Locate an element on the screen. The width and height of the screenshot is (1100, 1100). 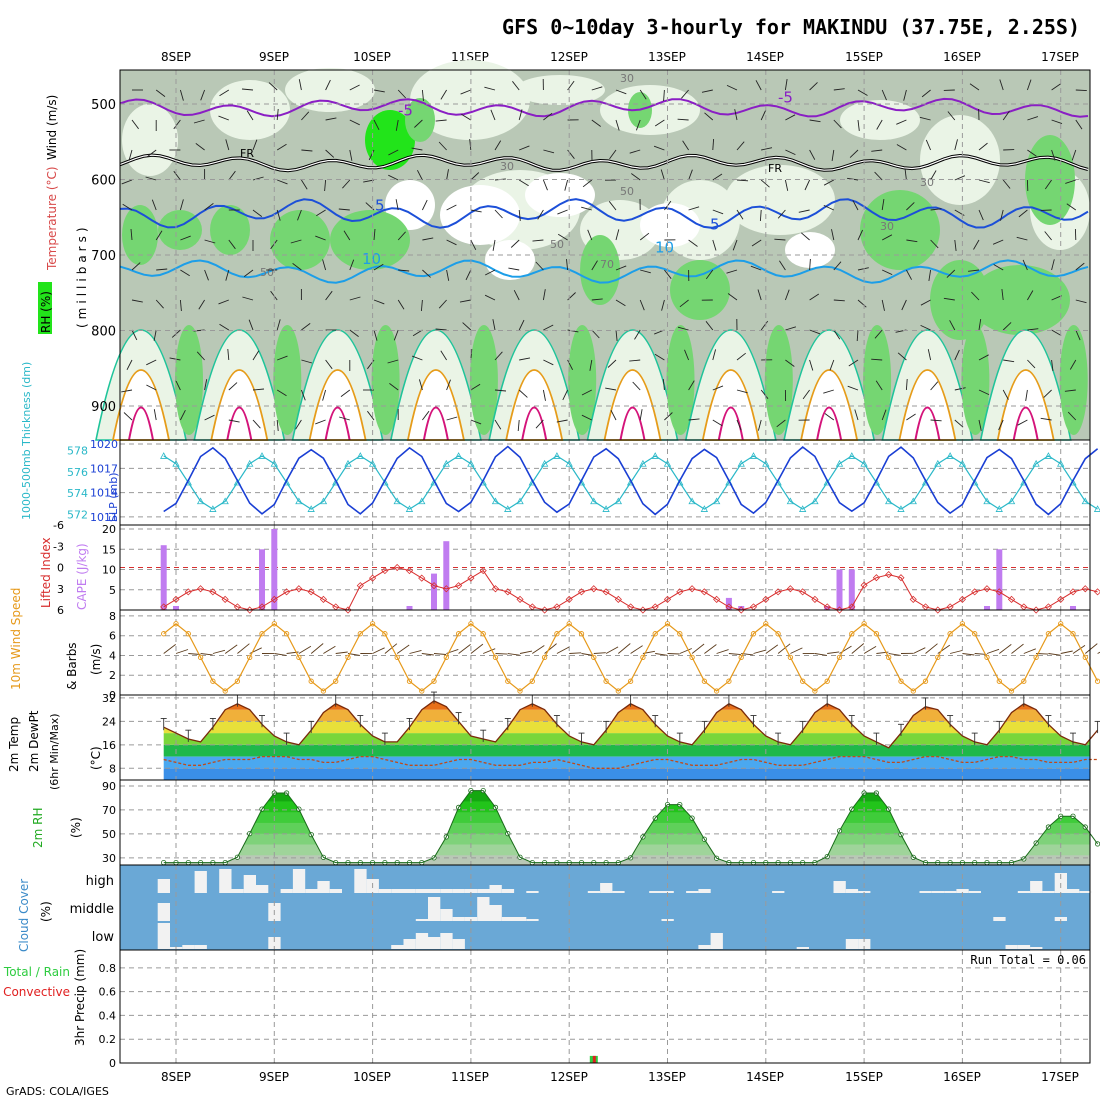
temp2m-label-2: 2m DewPt is located at coordinates (34, 741).